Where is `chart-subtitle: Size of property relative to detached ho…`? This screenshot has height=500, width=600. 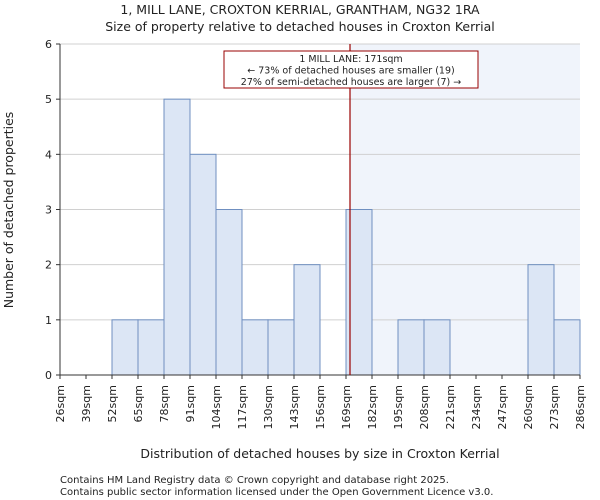
chart-subtitle: Size of property relative to detached ho… is located at coordinates (300, 26).